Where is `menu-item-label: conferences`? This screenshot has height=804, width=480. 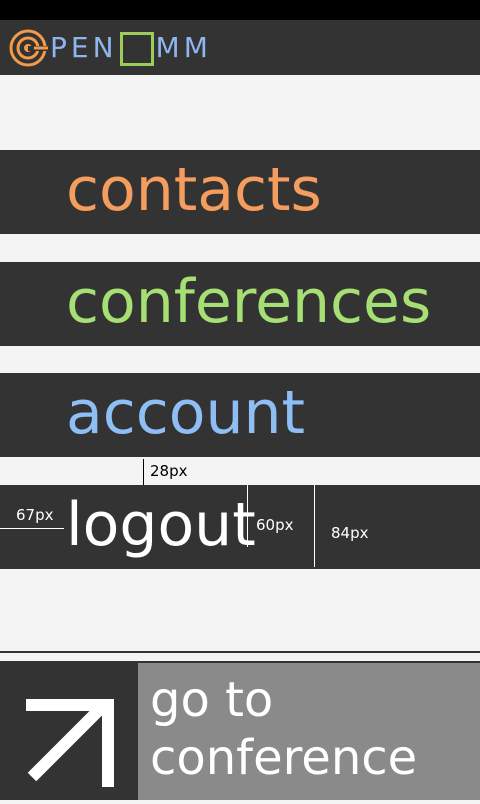
menu-item-label: conferences is located at coordinates (249, 302).